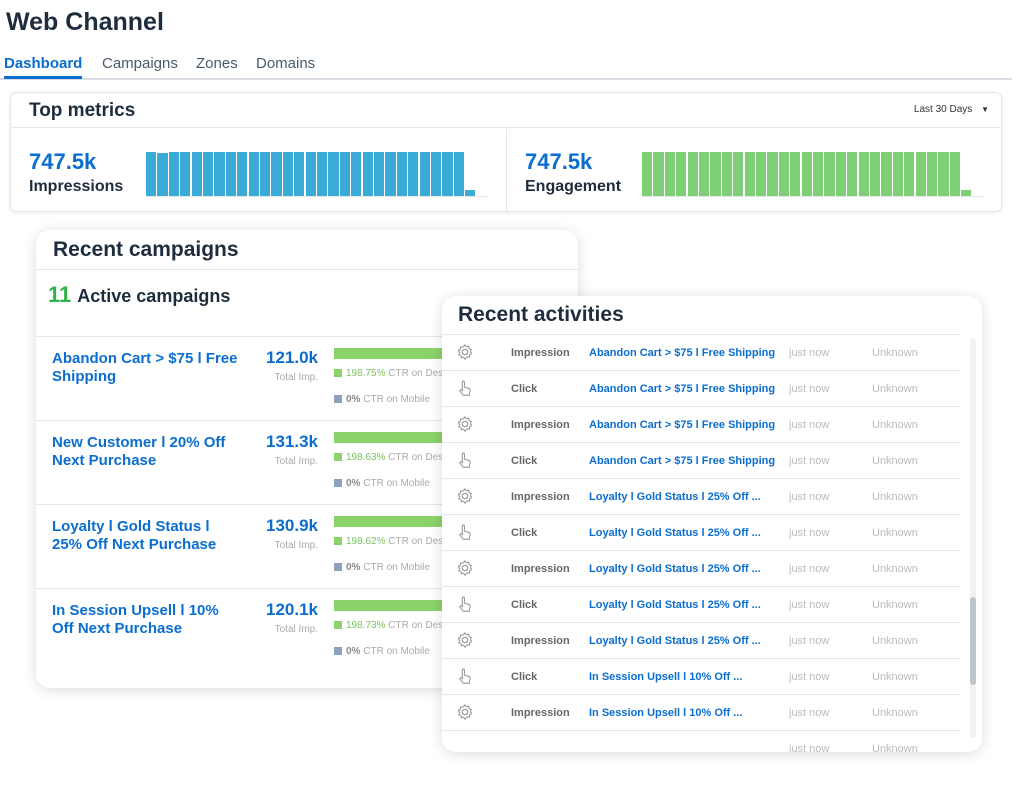 The image size is (1024, 811). What do you see at coordinates (973, 641) in the screenshot?
I see `scrollbar-thumb` at bounding box center [973, 641].